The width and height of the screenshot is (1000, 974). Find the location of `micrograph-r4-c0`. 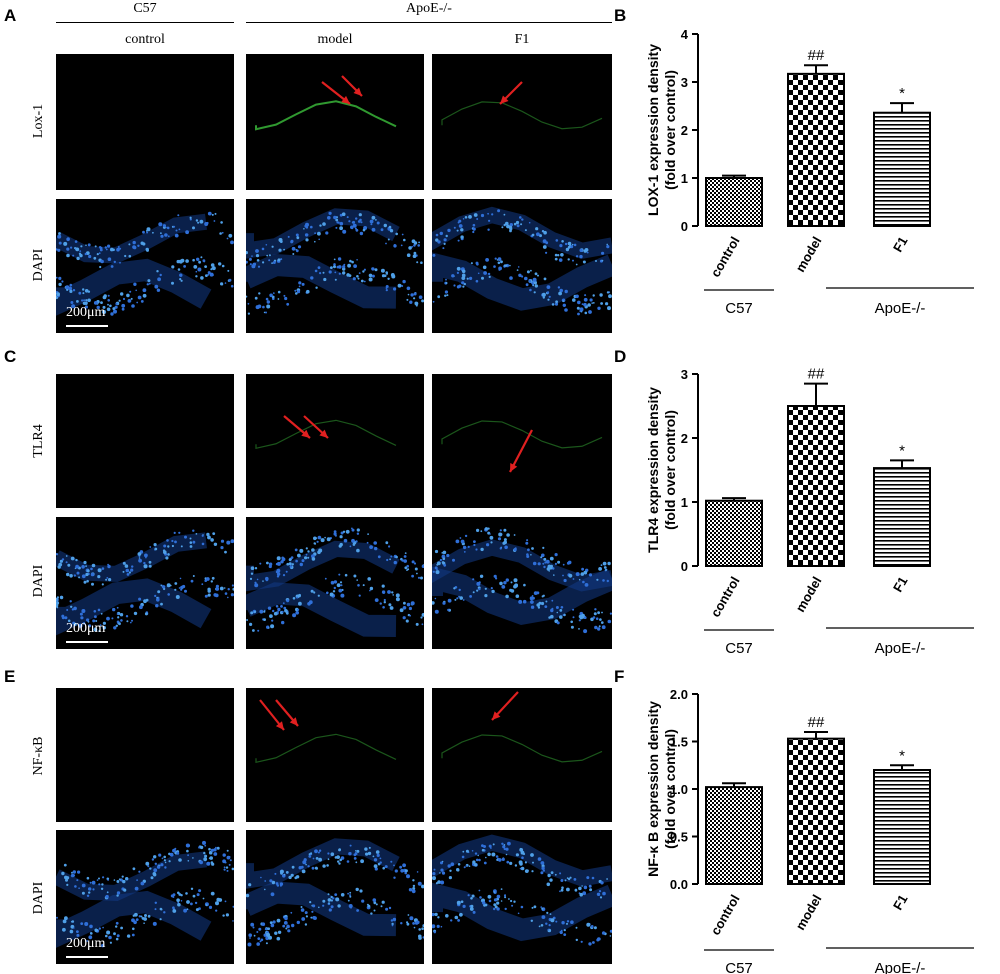

micrograph-r4-c0 is located at coordinates (145, 755).